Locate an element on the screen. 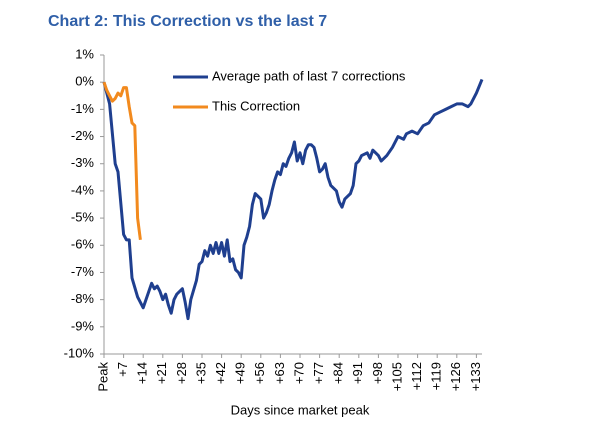  x-tick-label: Peak is located at coordinates (102, 377).